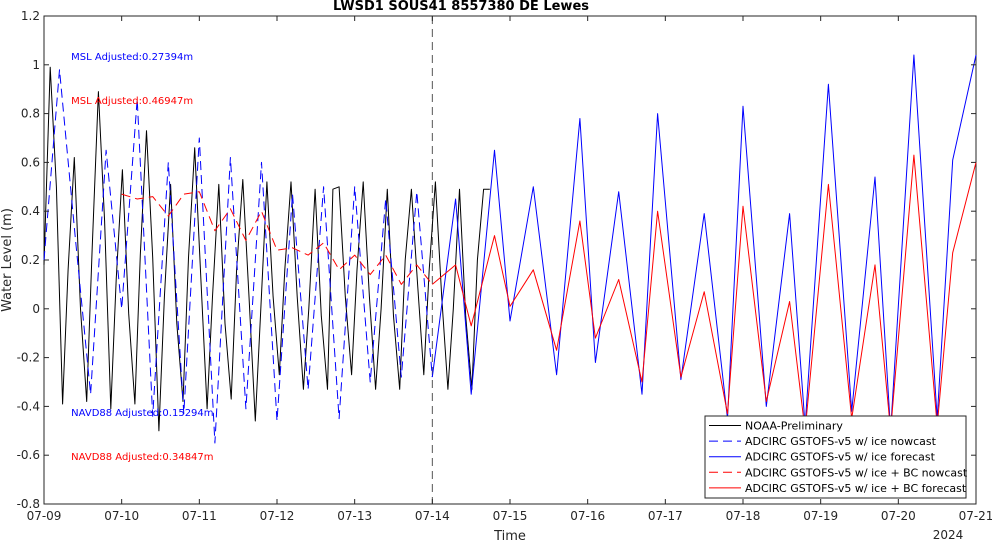 The width and height of the screenshot is (992, 541). What do you see at coordinates (30, 260) in the screenshot?
I see `y-tick-label: 0.2` at bounding box center [30, 260].